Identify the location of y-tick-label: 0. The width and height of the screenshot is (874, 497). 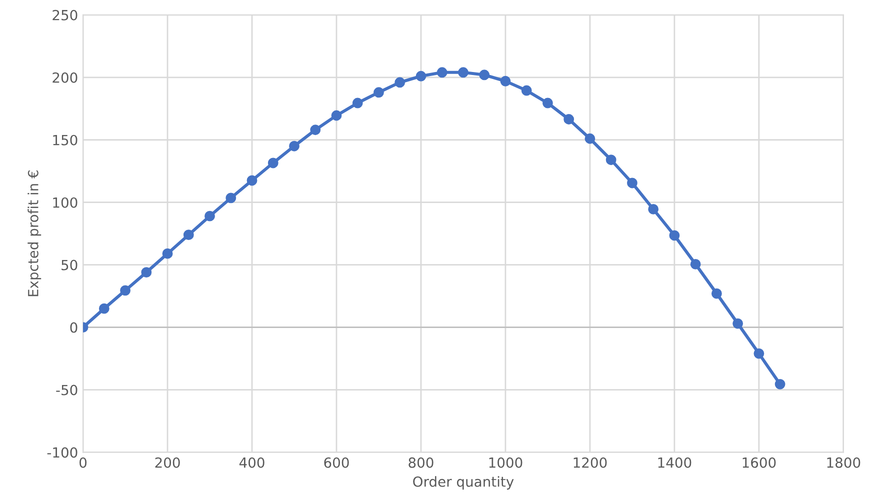
(74, 327).